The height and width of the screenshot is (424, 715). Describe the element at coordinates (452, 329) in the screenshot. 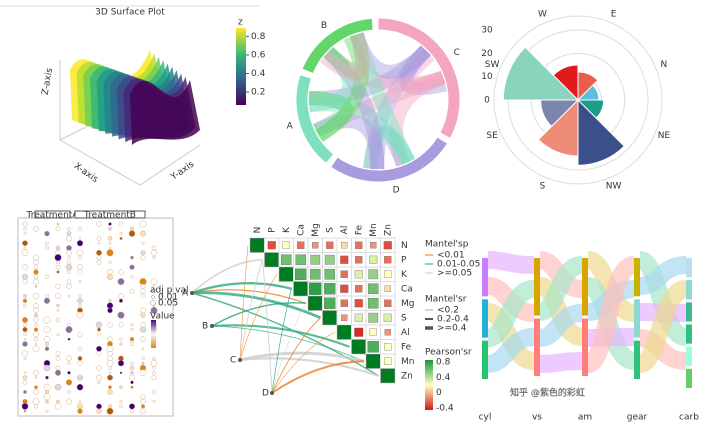

I see `legend-label: >=0.4` at that location.